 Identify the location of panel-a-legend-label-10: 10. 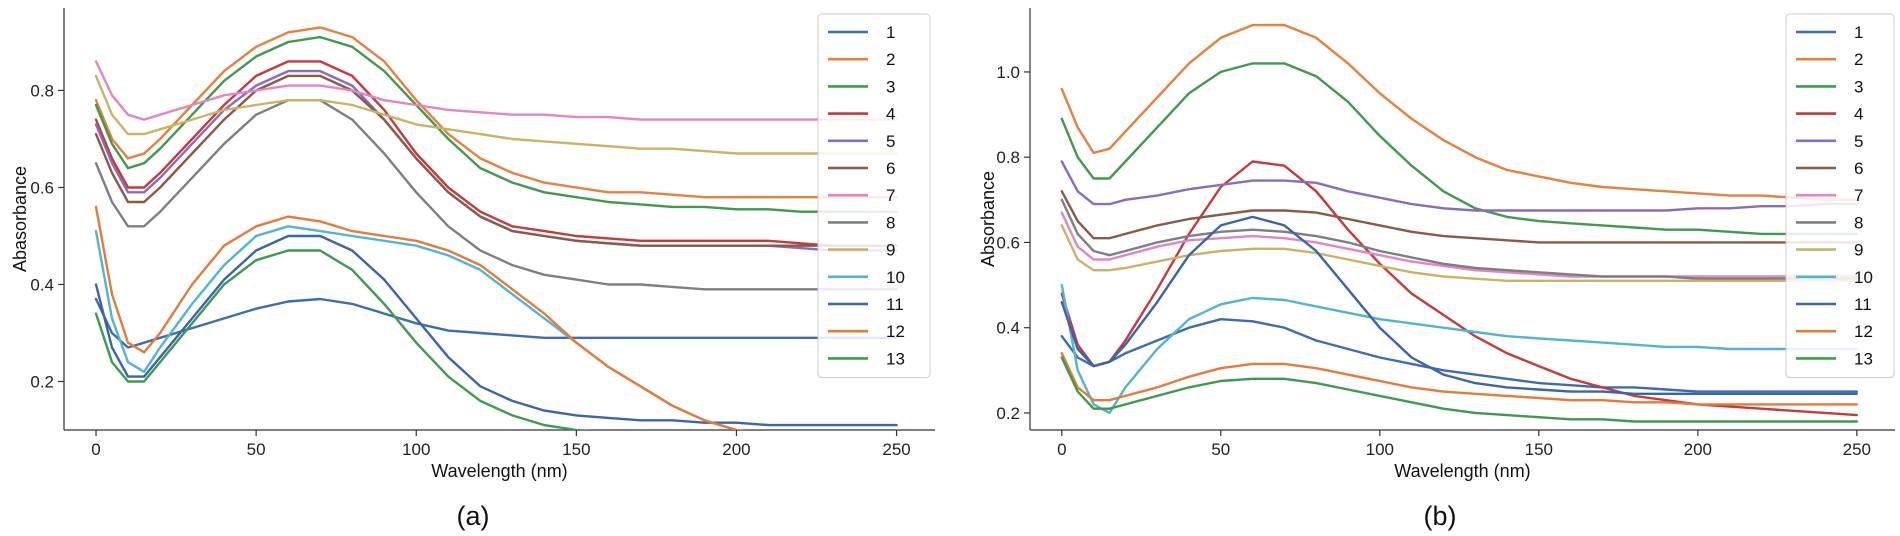
(895, 277).